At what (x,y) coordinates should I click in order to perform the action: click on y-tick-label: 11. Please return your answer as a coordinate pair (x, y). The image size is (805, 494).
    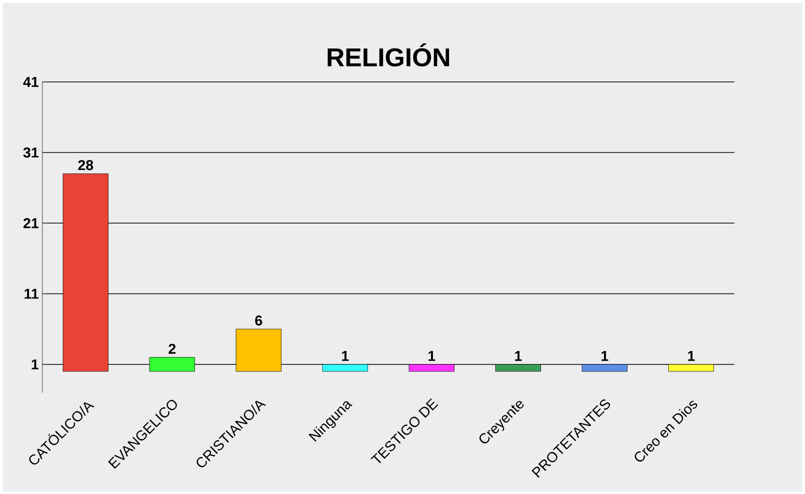
    Looking at the image, I should click on (31, 293).